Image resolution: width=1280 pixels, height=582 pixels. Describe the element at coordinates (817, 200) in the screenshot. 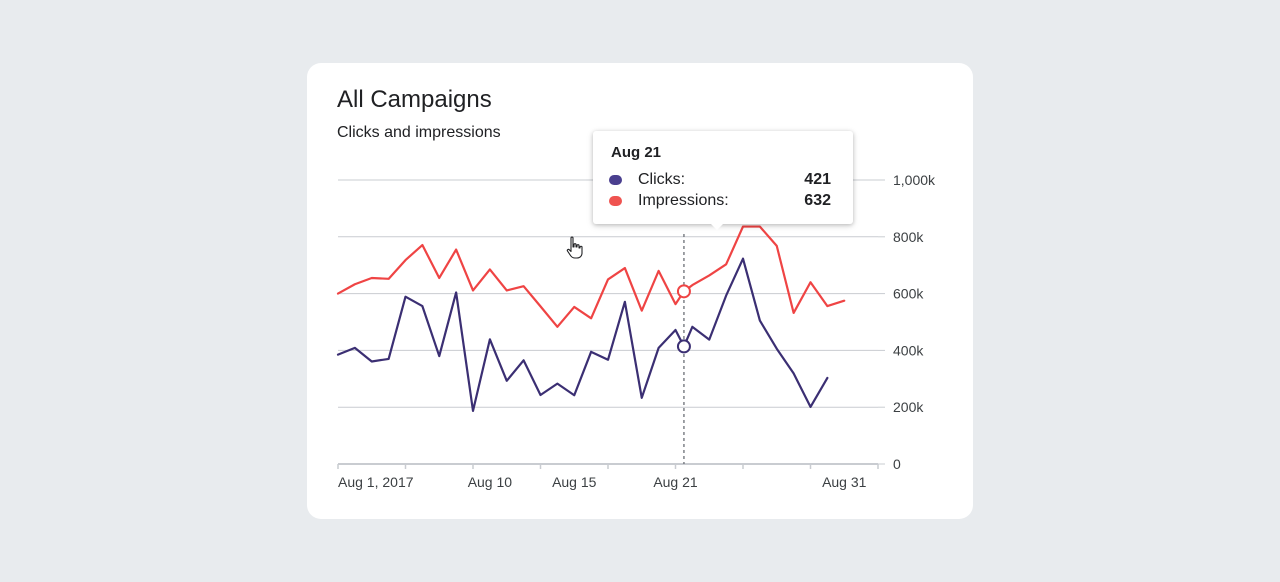

I see `tooltip-impressions-value: 632` at that location.